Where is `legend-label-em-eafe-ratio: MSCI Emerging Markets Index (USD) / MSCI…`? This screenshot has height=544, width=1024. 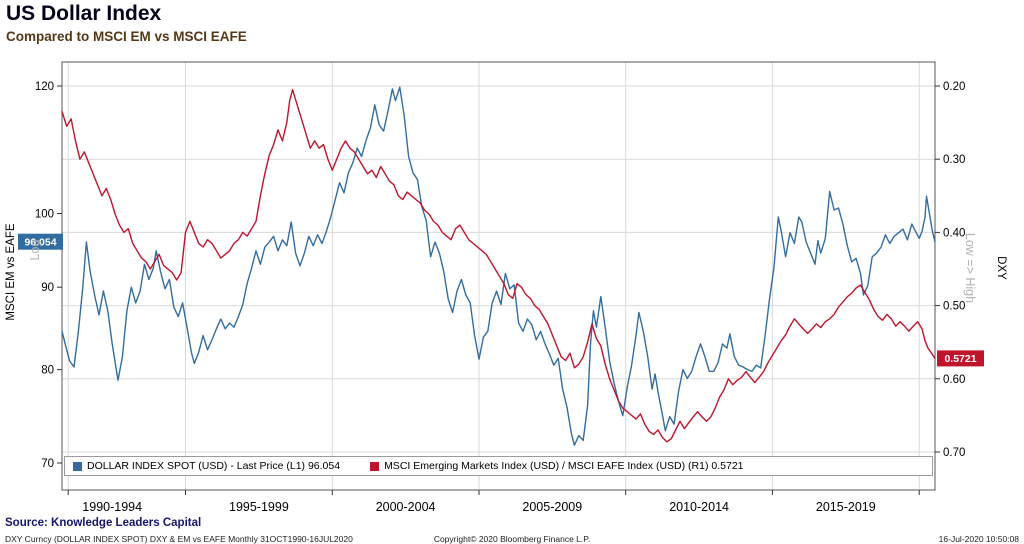
legend-label-em-eafe-ratio: MSCI Emerging Markets Index (USD) / MSCI… is located at coordinates (564, 466).